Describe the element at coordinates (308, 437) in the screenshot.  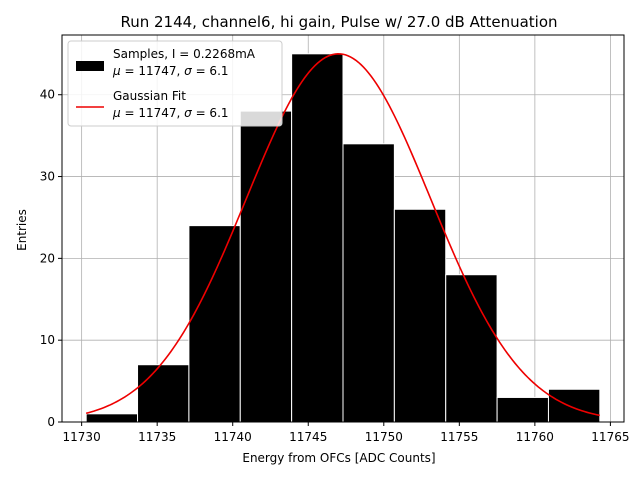
I see `x-tick-label: 11745` at that location.